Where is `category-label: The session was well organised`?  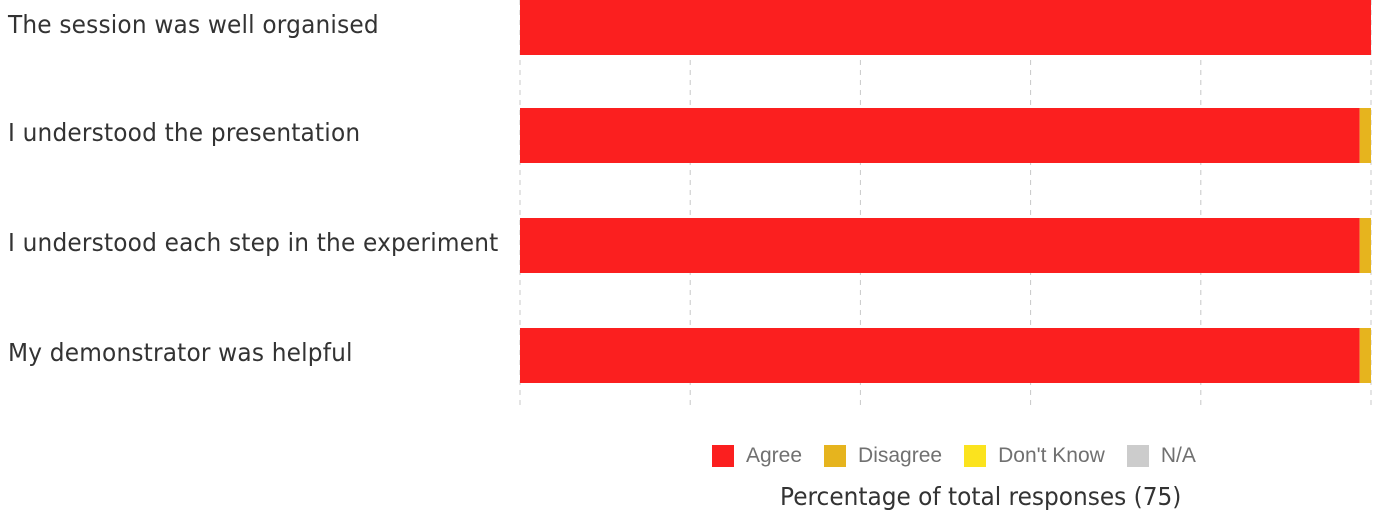 category-label: The session was well organised is located at coordinates (193, 24).